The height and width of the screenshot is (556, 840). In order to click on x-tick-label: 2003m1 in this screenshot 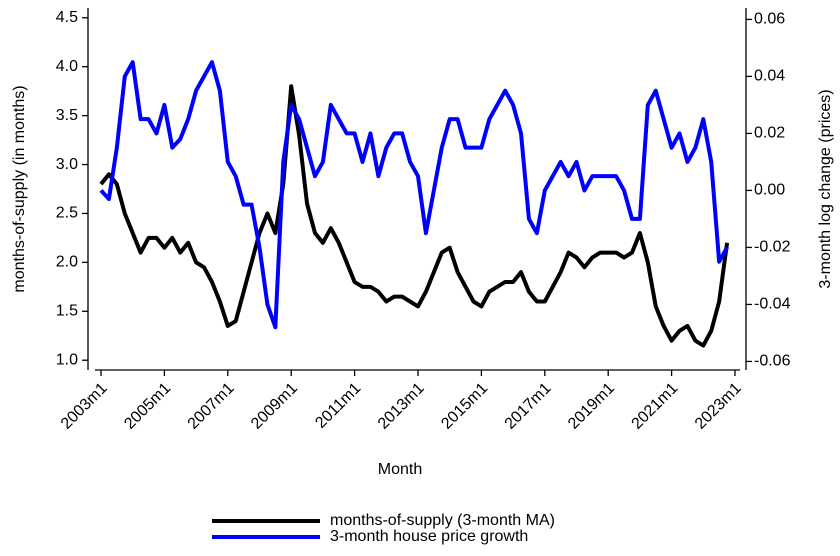, I will do `click(84, 406)`.